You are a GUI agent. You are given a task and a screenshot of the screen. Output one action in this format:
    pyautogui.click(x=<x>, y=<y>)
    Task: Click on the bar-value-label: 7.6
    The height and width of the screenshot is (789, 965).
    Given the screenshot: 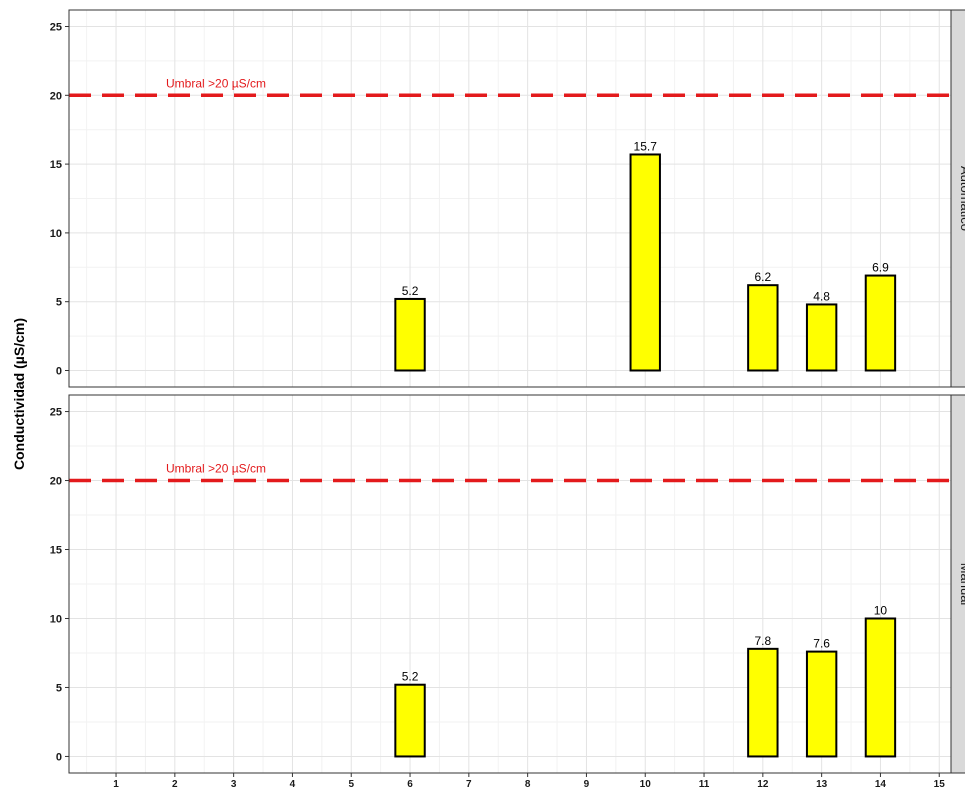 What is the action you would take?
    pyautogui.click(x=821, y=644)
    